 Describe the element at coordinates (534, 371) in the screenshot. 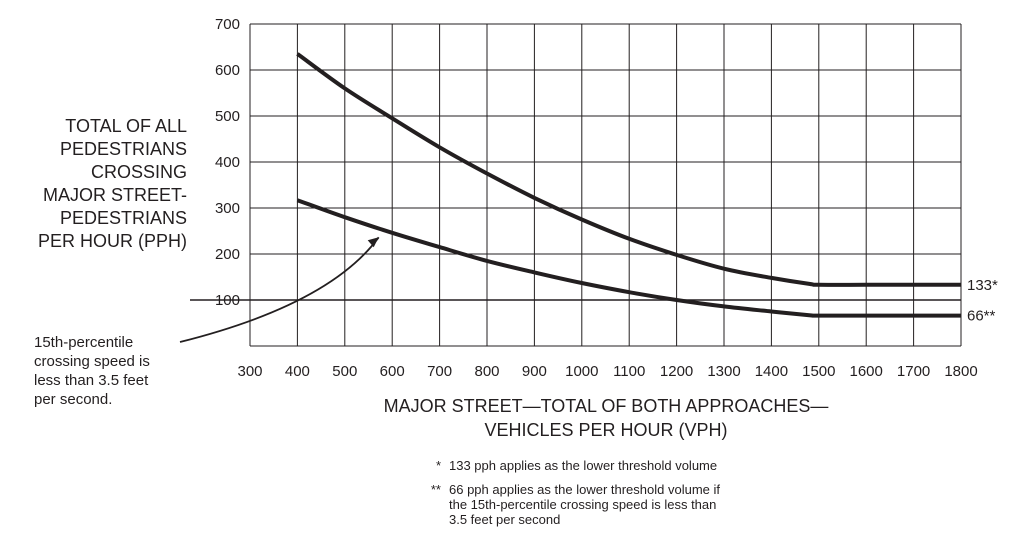

I see `x-tick-label: 900` at that location.